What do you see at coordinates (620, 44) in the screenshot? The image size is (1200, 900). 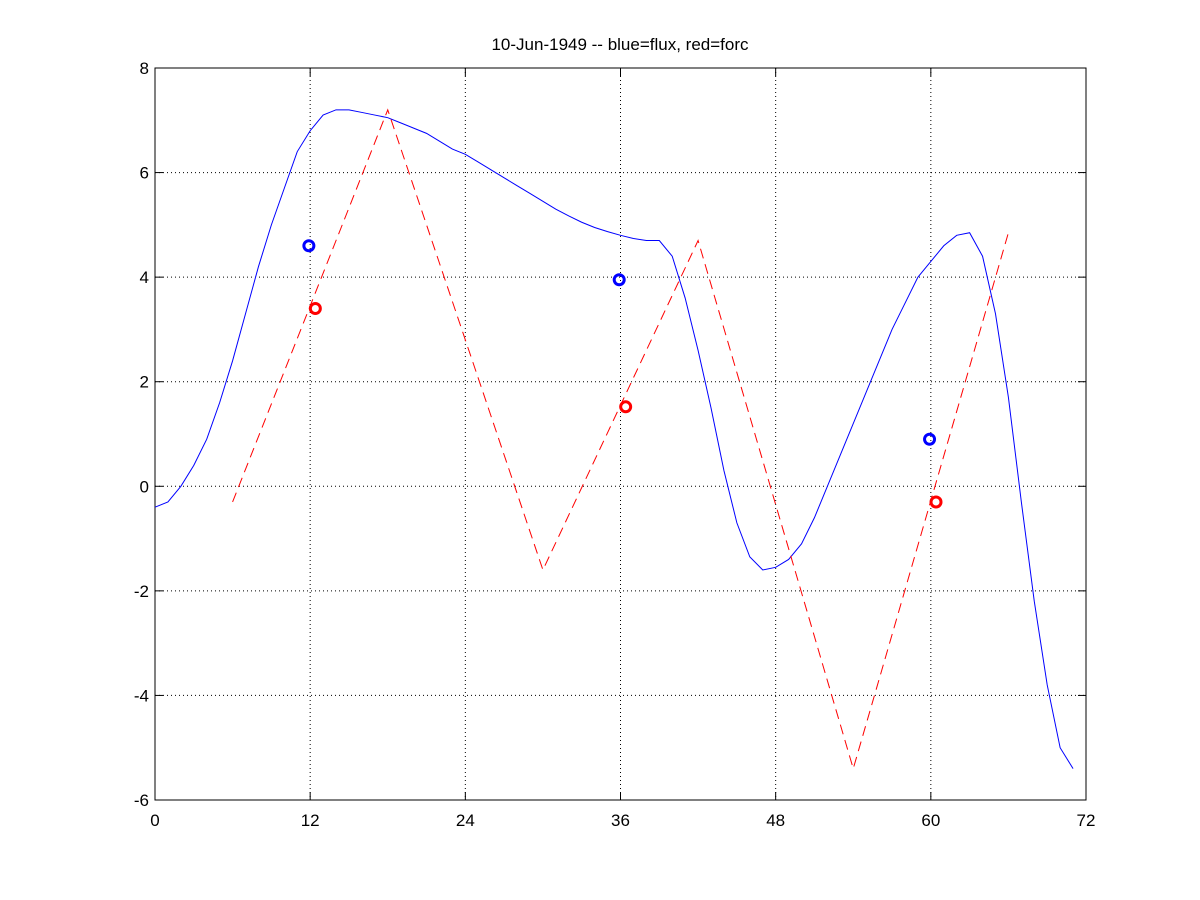 I see `chart-title: 10-Jun-1949 -- blue=flux, red=forc` at bounding box center [620, 44].